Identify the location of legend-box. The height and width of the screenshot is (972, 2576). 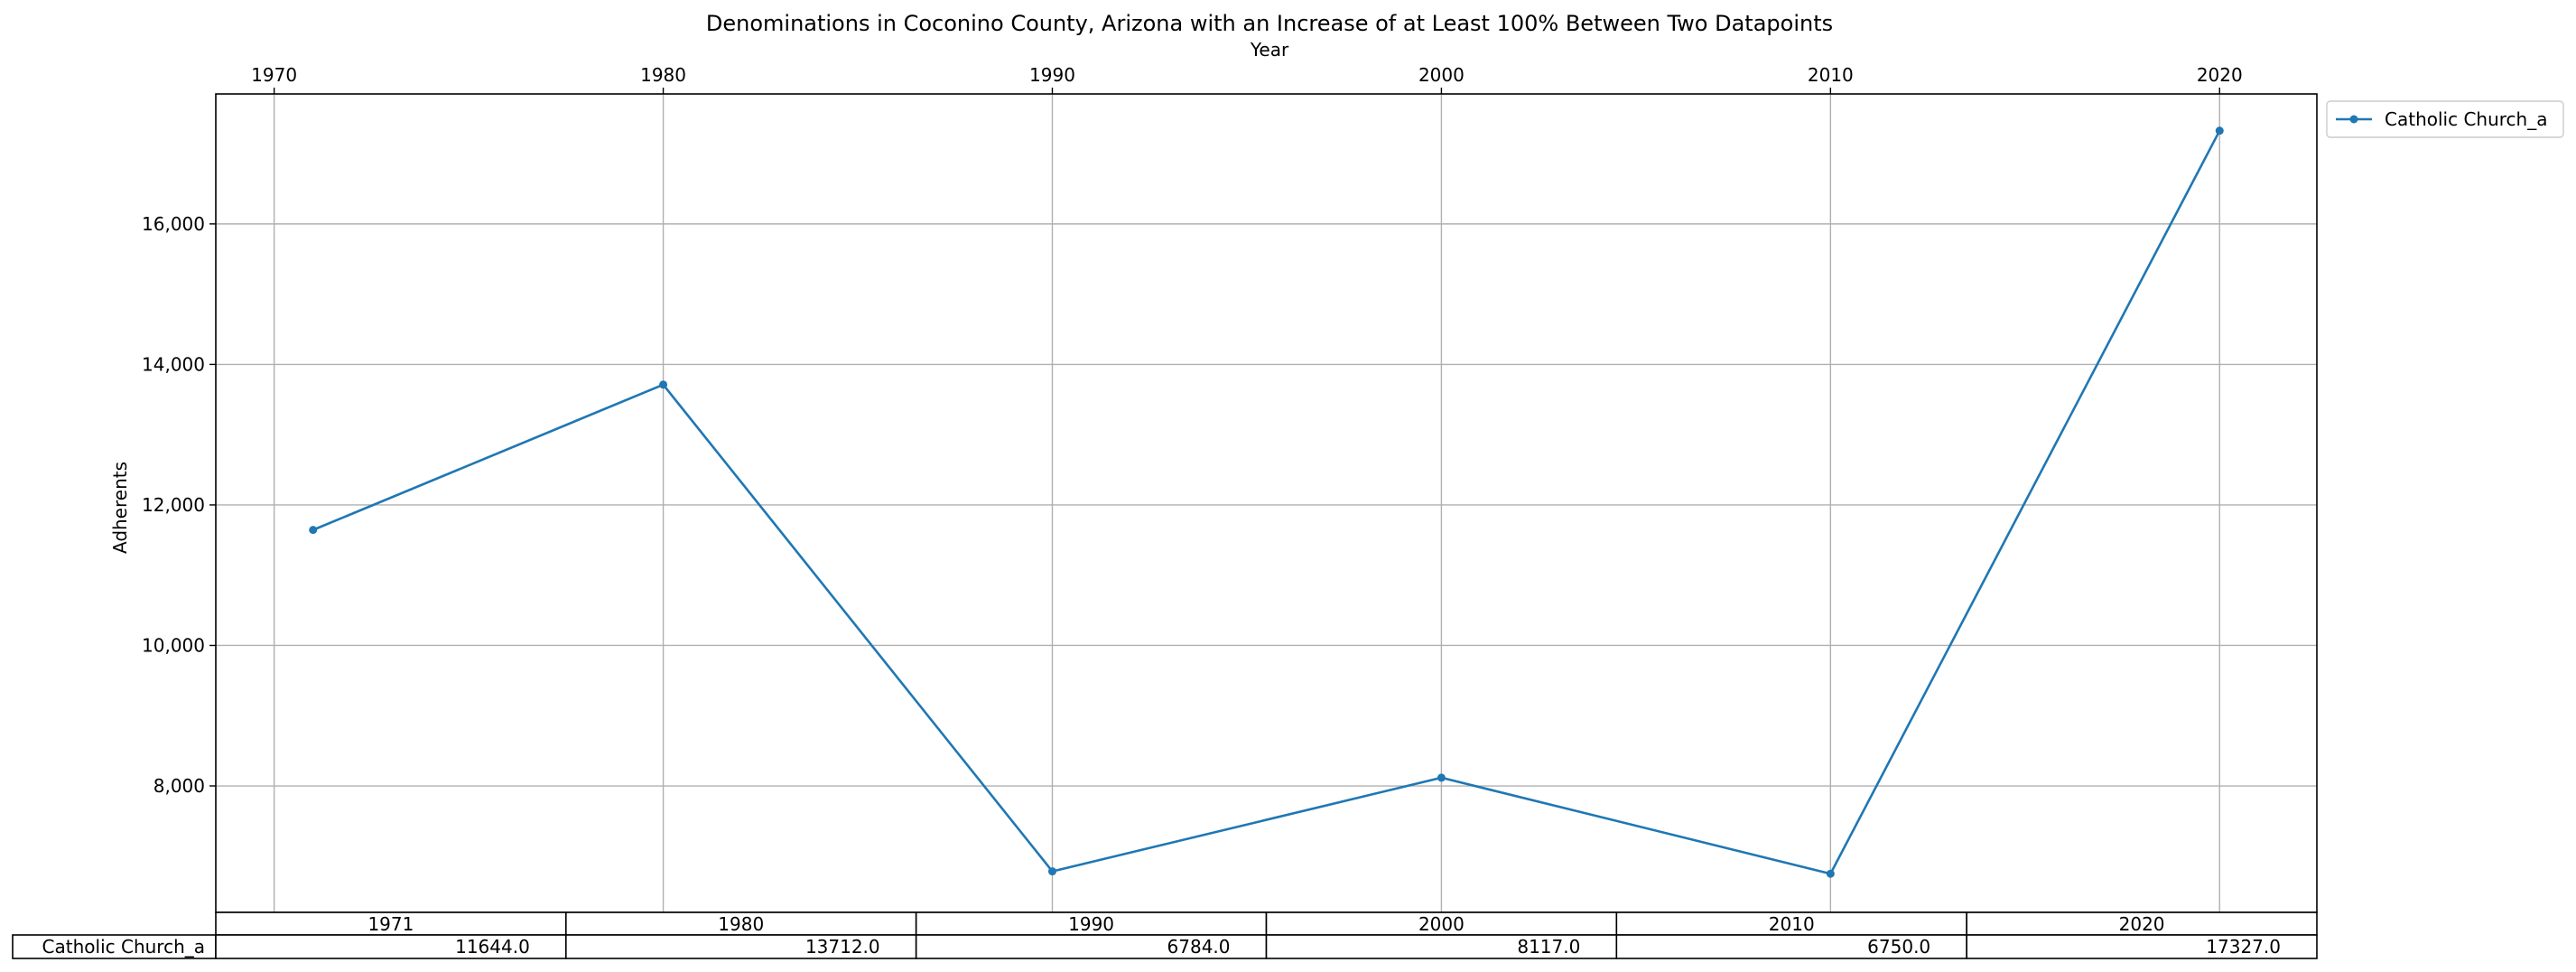
(2445, 119).